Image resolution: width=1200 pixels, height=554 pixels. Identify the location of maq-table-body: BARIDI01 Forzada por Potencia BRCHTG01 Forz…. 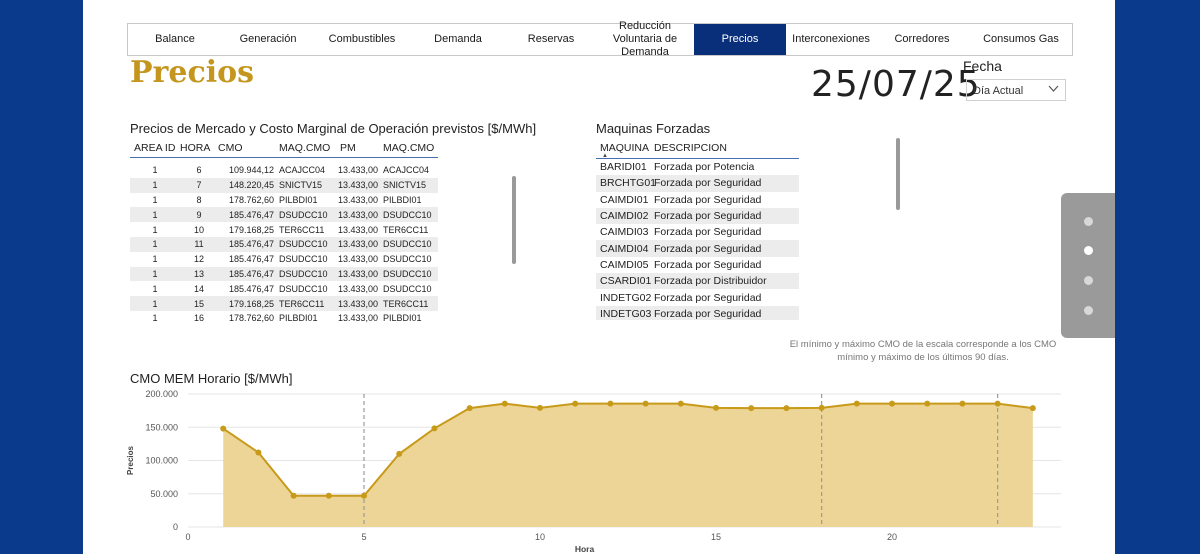
(697, 239).